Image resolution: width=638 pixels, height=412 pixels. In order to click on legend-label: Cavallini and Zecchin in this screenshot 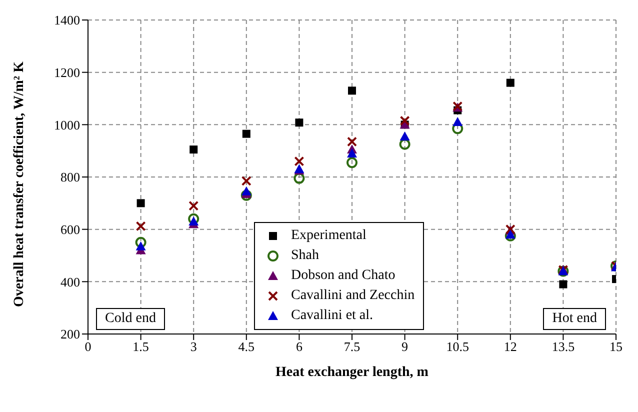, I will do `click(353, 296)`.